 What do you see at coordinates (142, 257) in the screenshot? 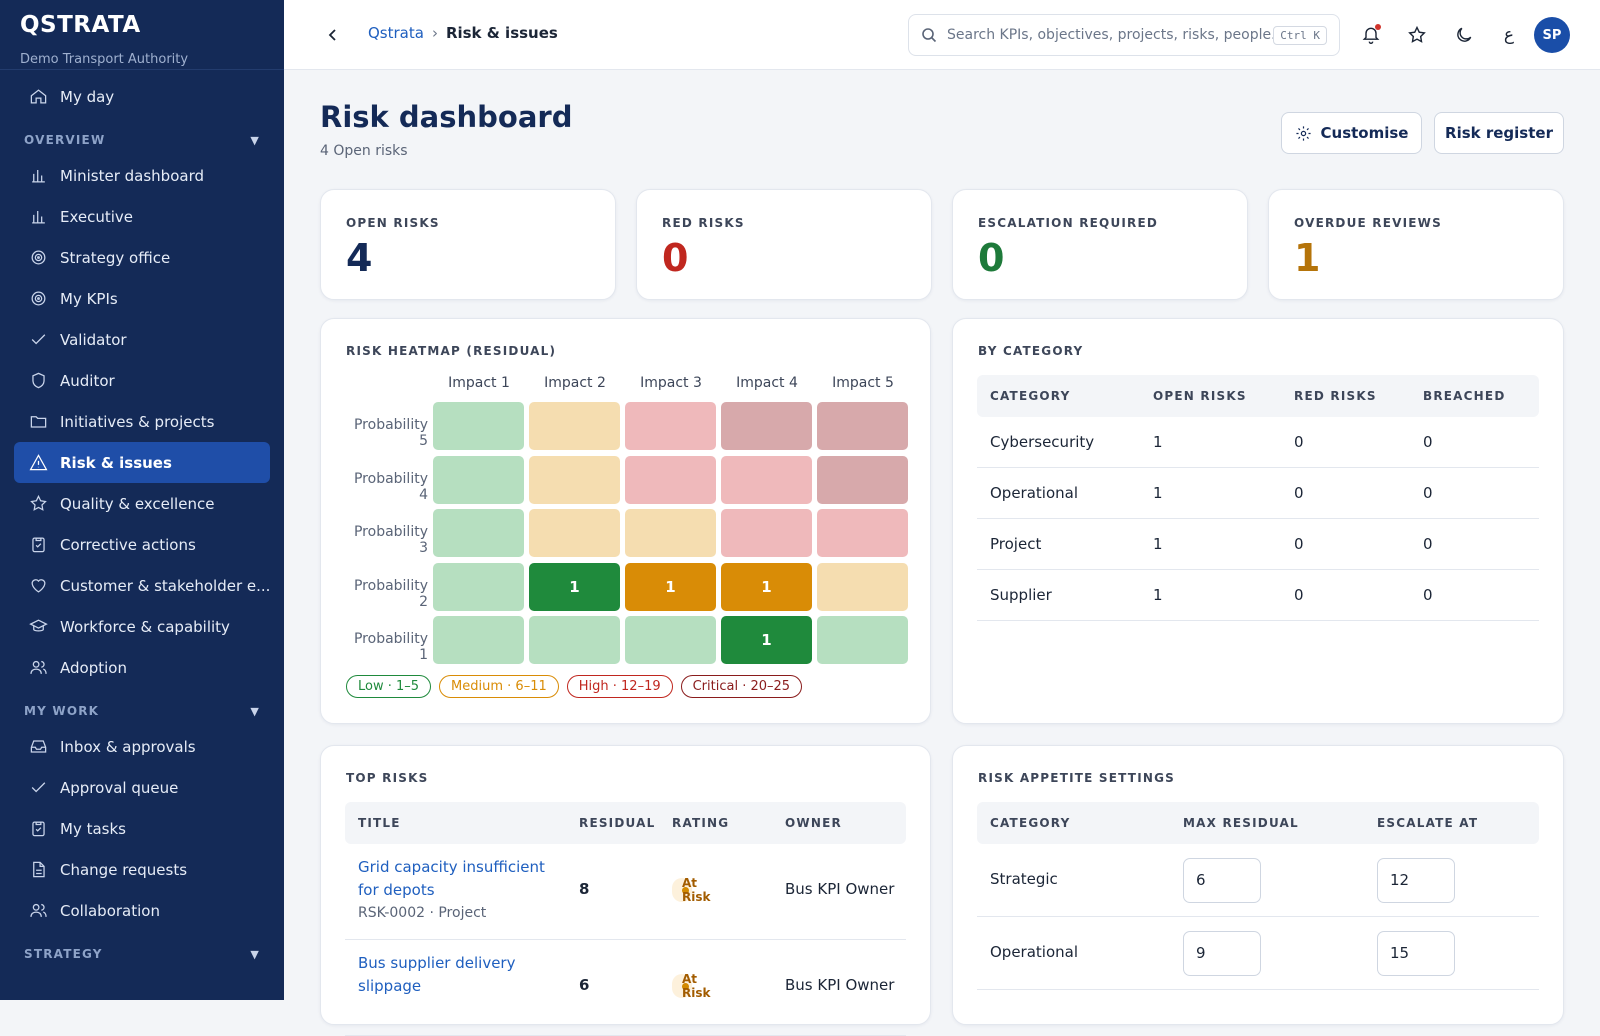
I see `sidebar-item-strategy-office: Strategy office` at bounding box center [142, 257].